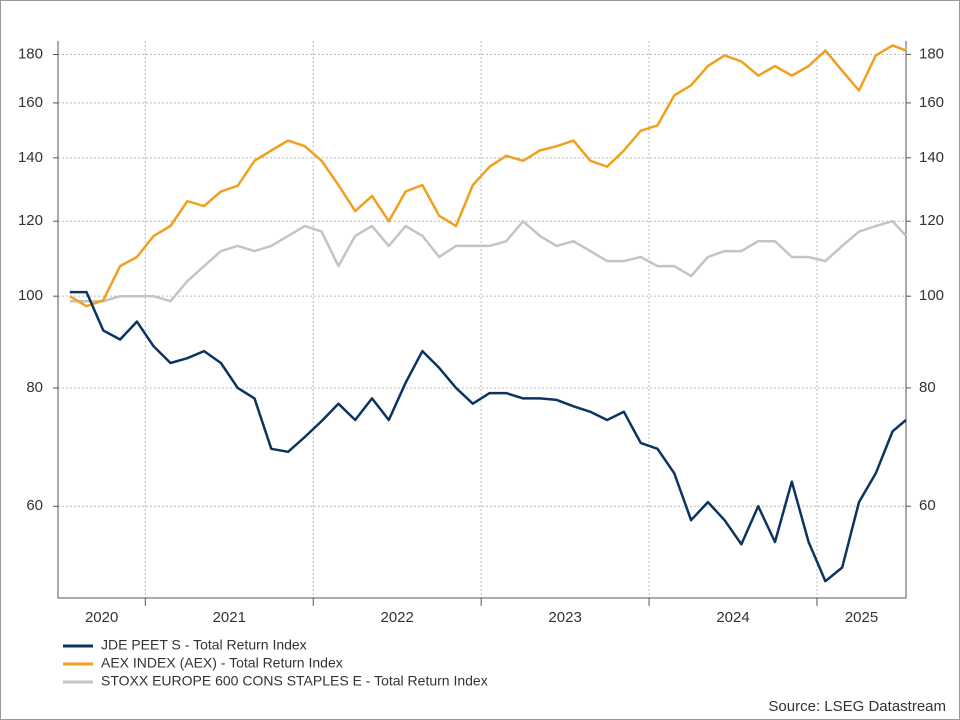 Image resolution: width=960 pixels, height=720 pixels. What do you see at coordinates (34, 387) in the screenshot?
I see `y-tick-label: 80` at bounding box center [34, 387].